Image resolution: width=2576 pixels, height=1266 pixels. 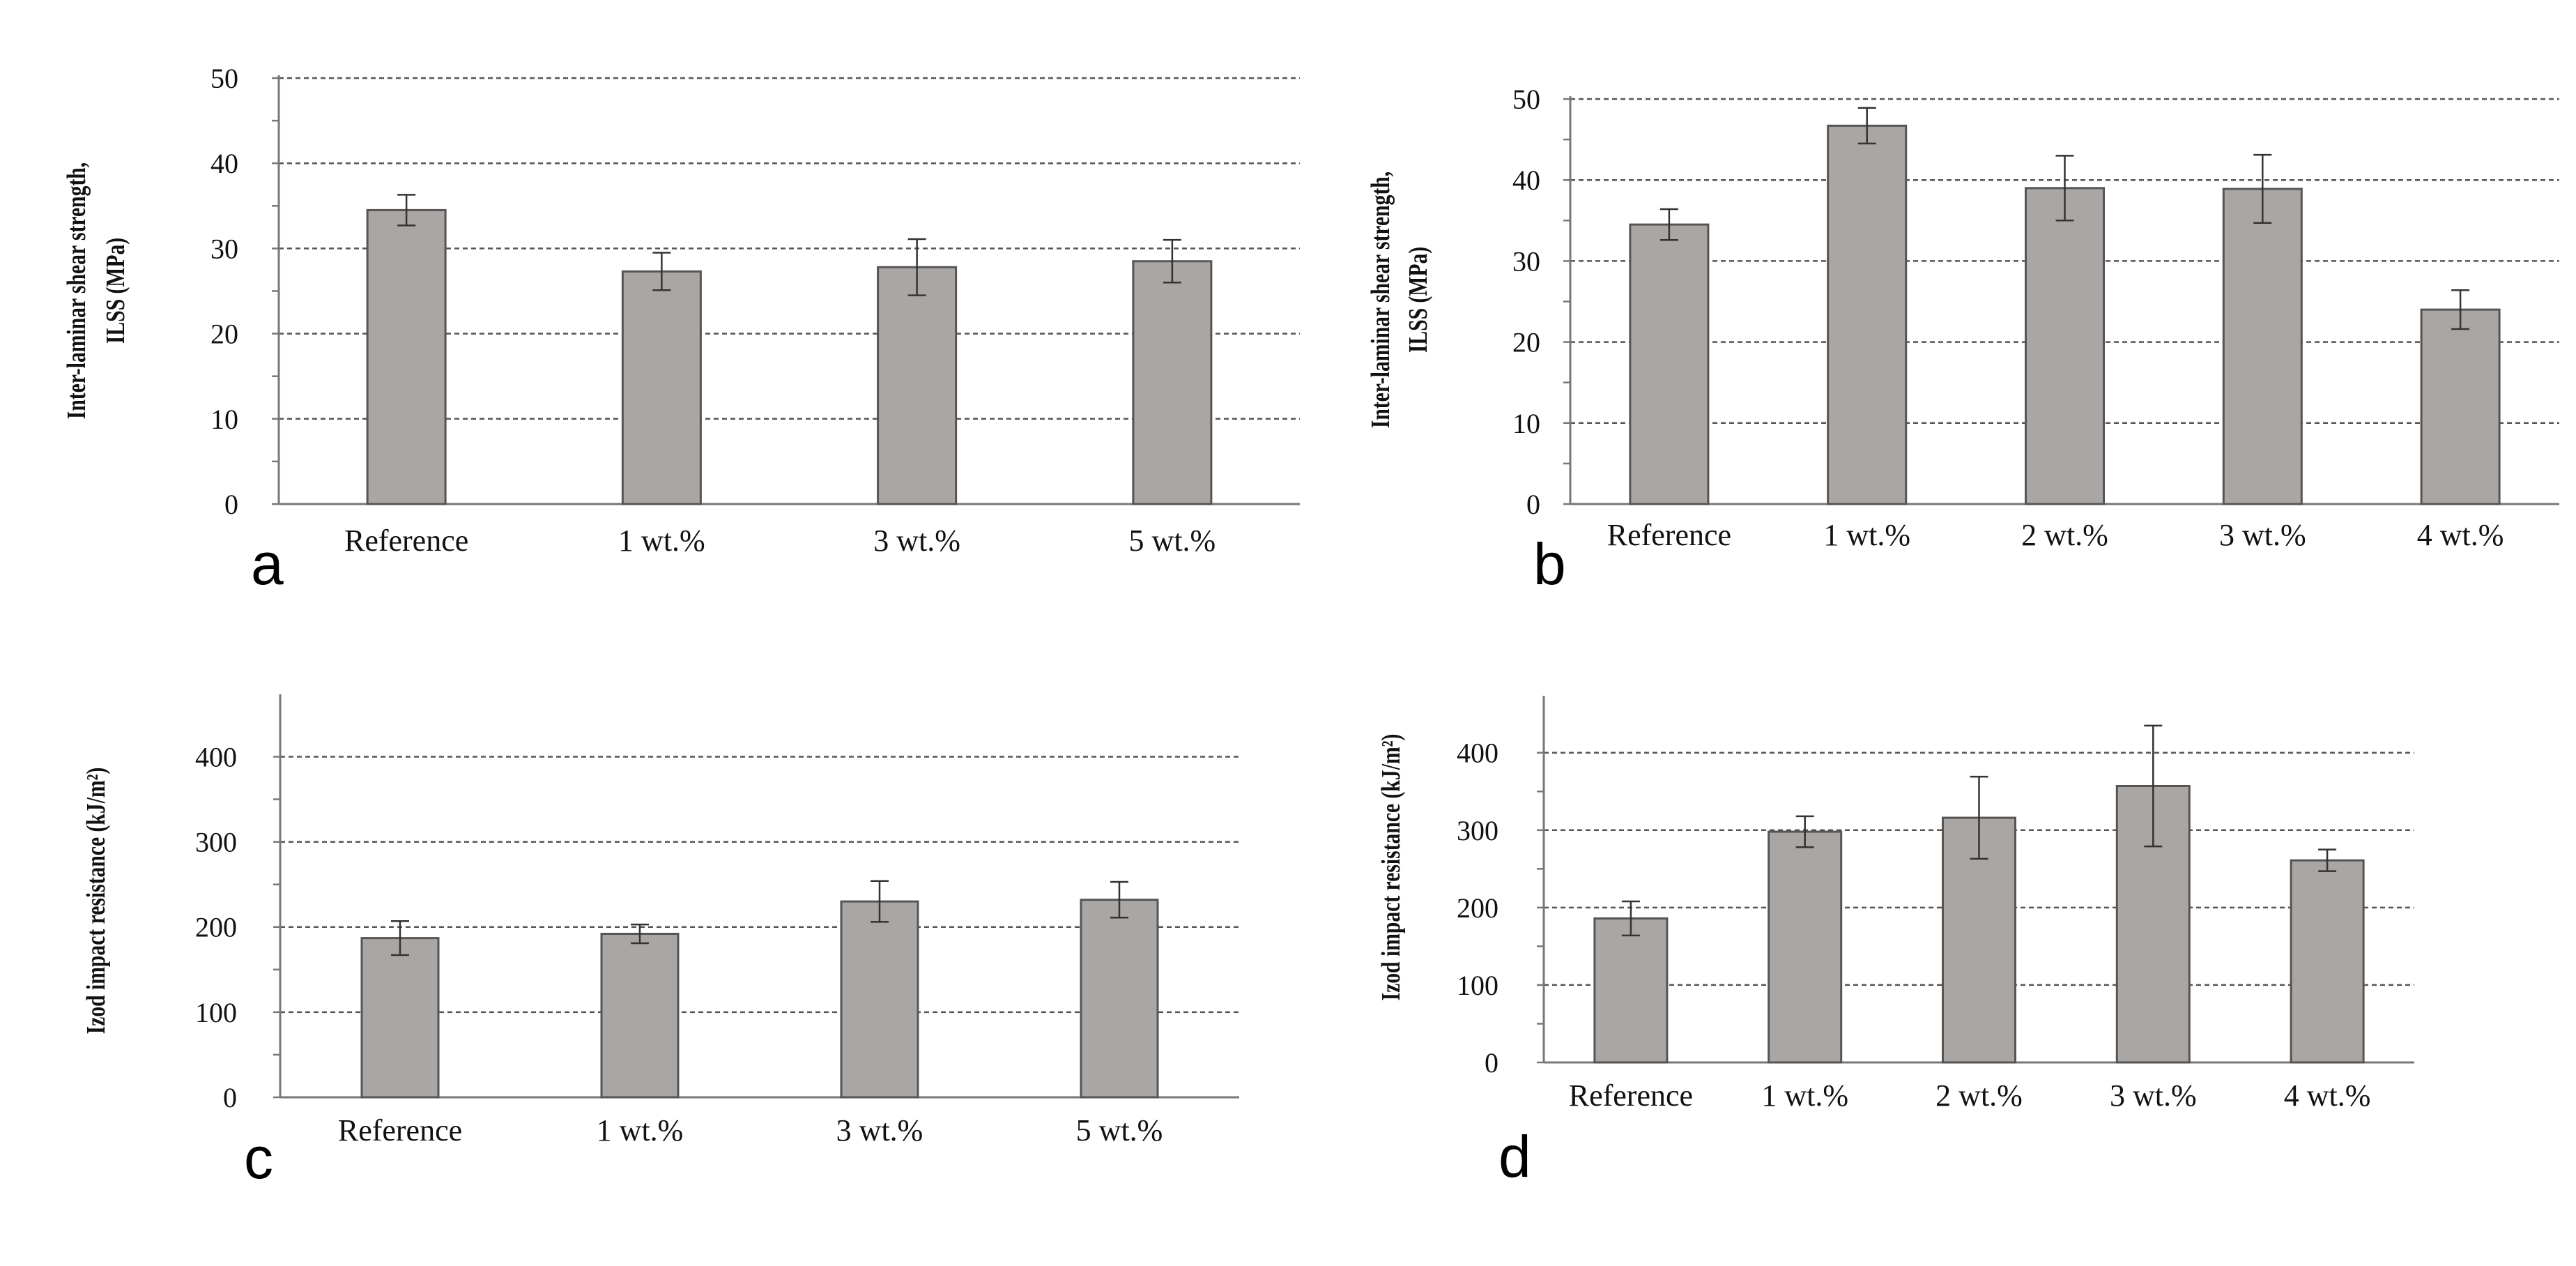 What do you see at coordinates (267, 564) in the screenshot?
I see `panel-a-letter: a` at bounding box center [267, 564].